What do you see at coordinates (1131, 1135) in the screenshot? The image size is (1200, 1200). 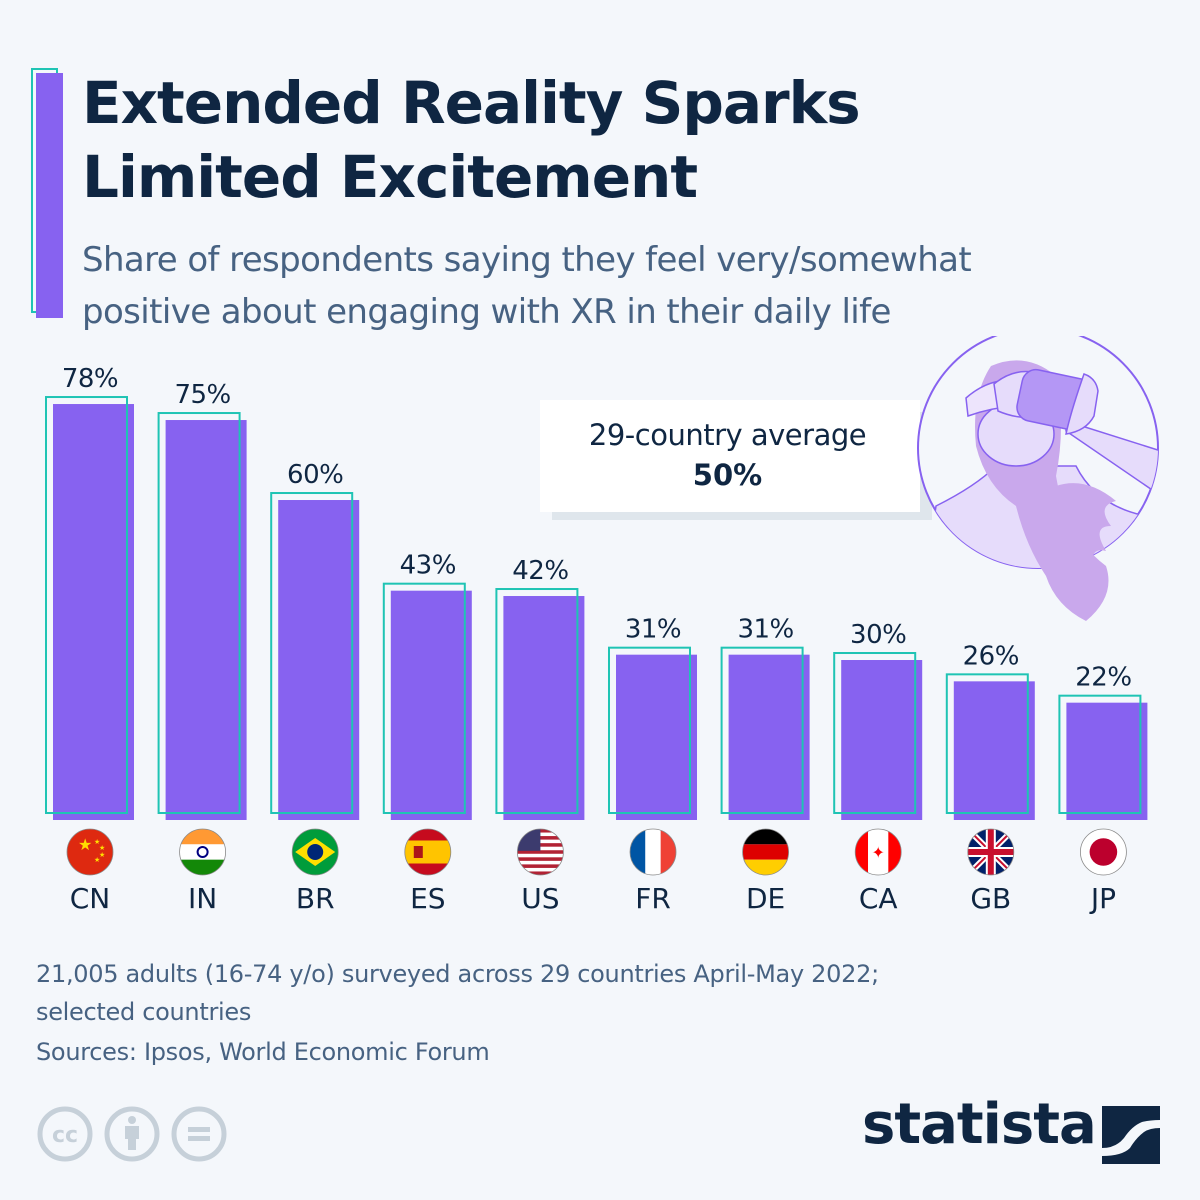 I see `statista-logo-icon` at bounding box center [1131, 1135].